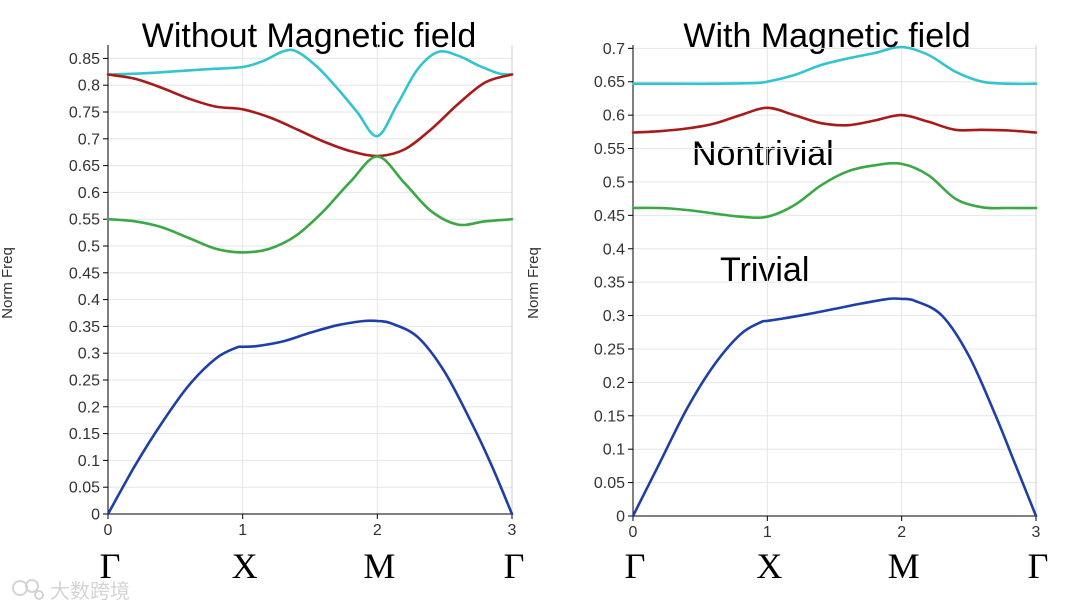  What do you see at coordinates (609, 216) in the screenshot?
I see `chart-2-y-tick-label: 0.45` at bounding box center [609, 216].